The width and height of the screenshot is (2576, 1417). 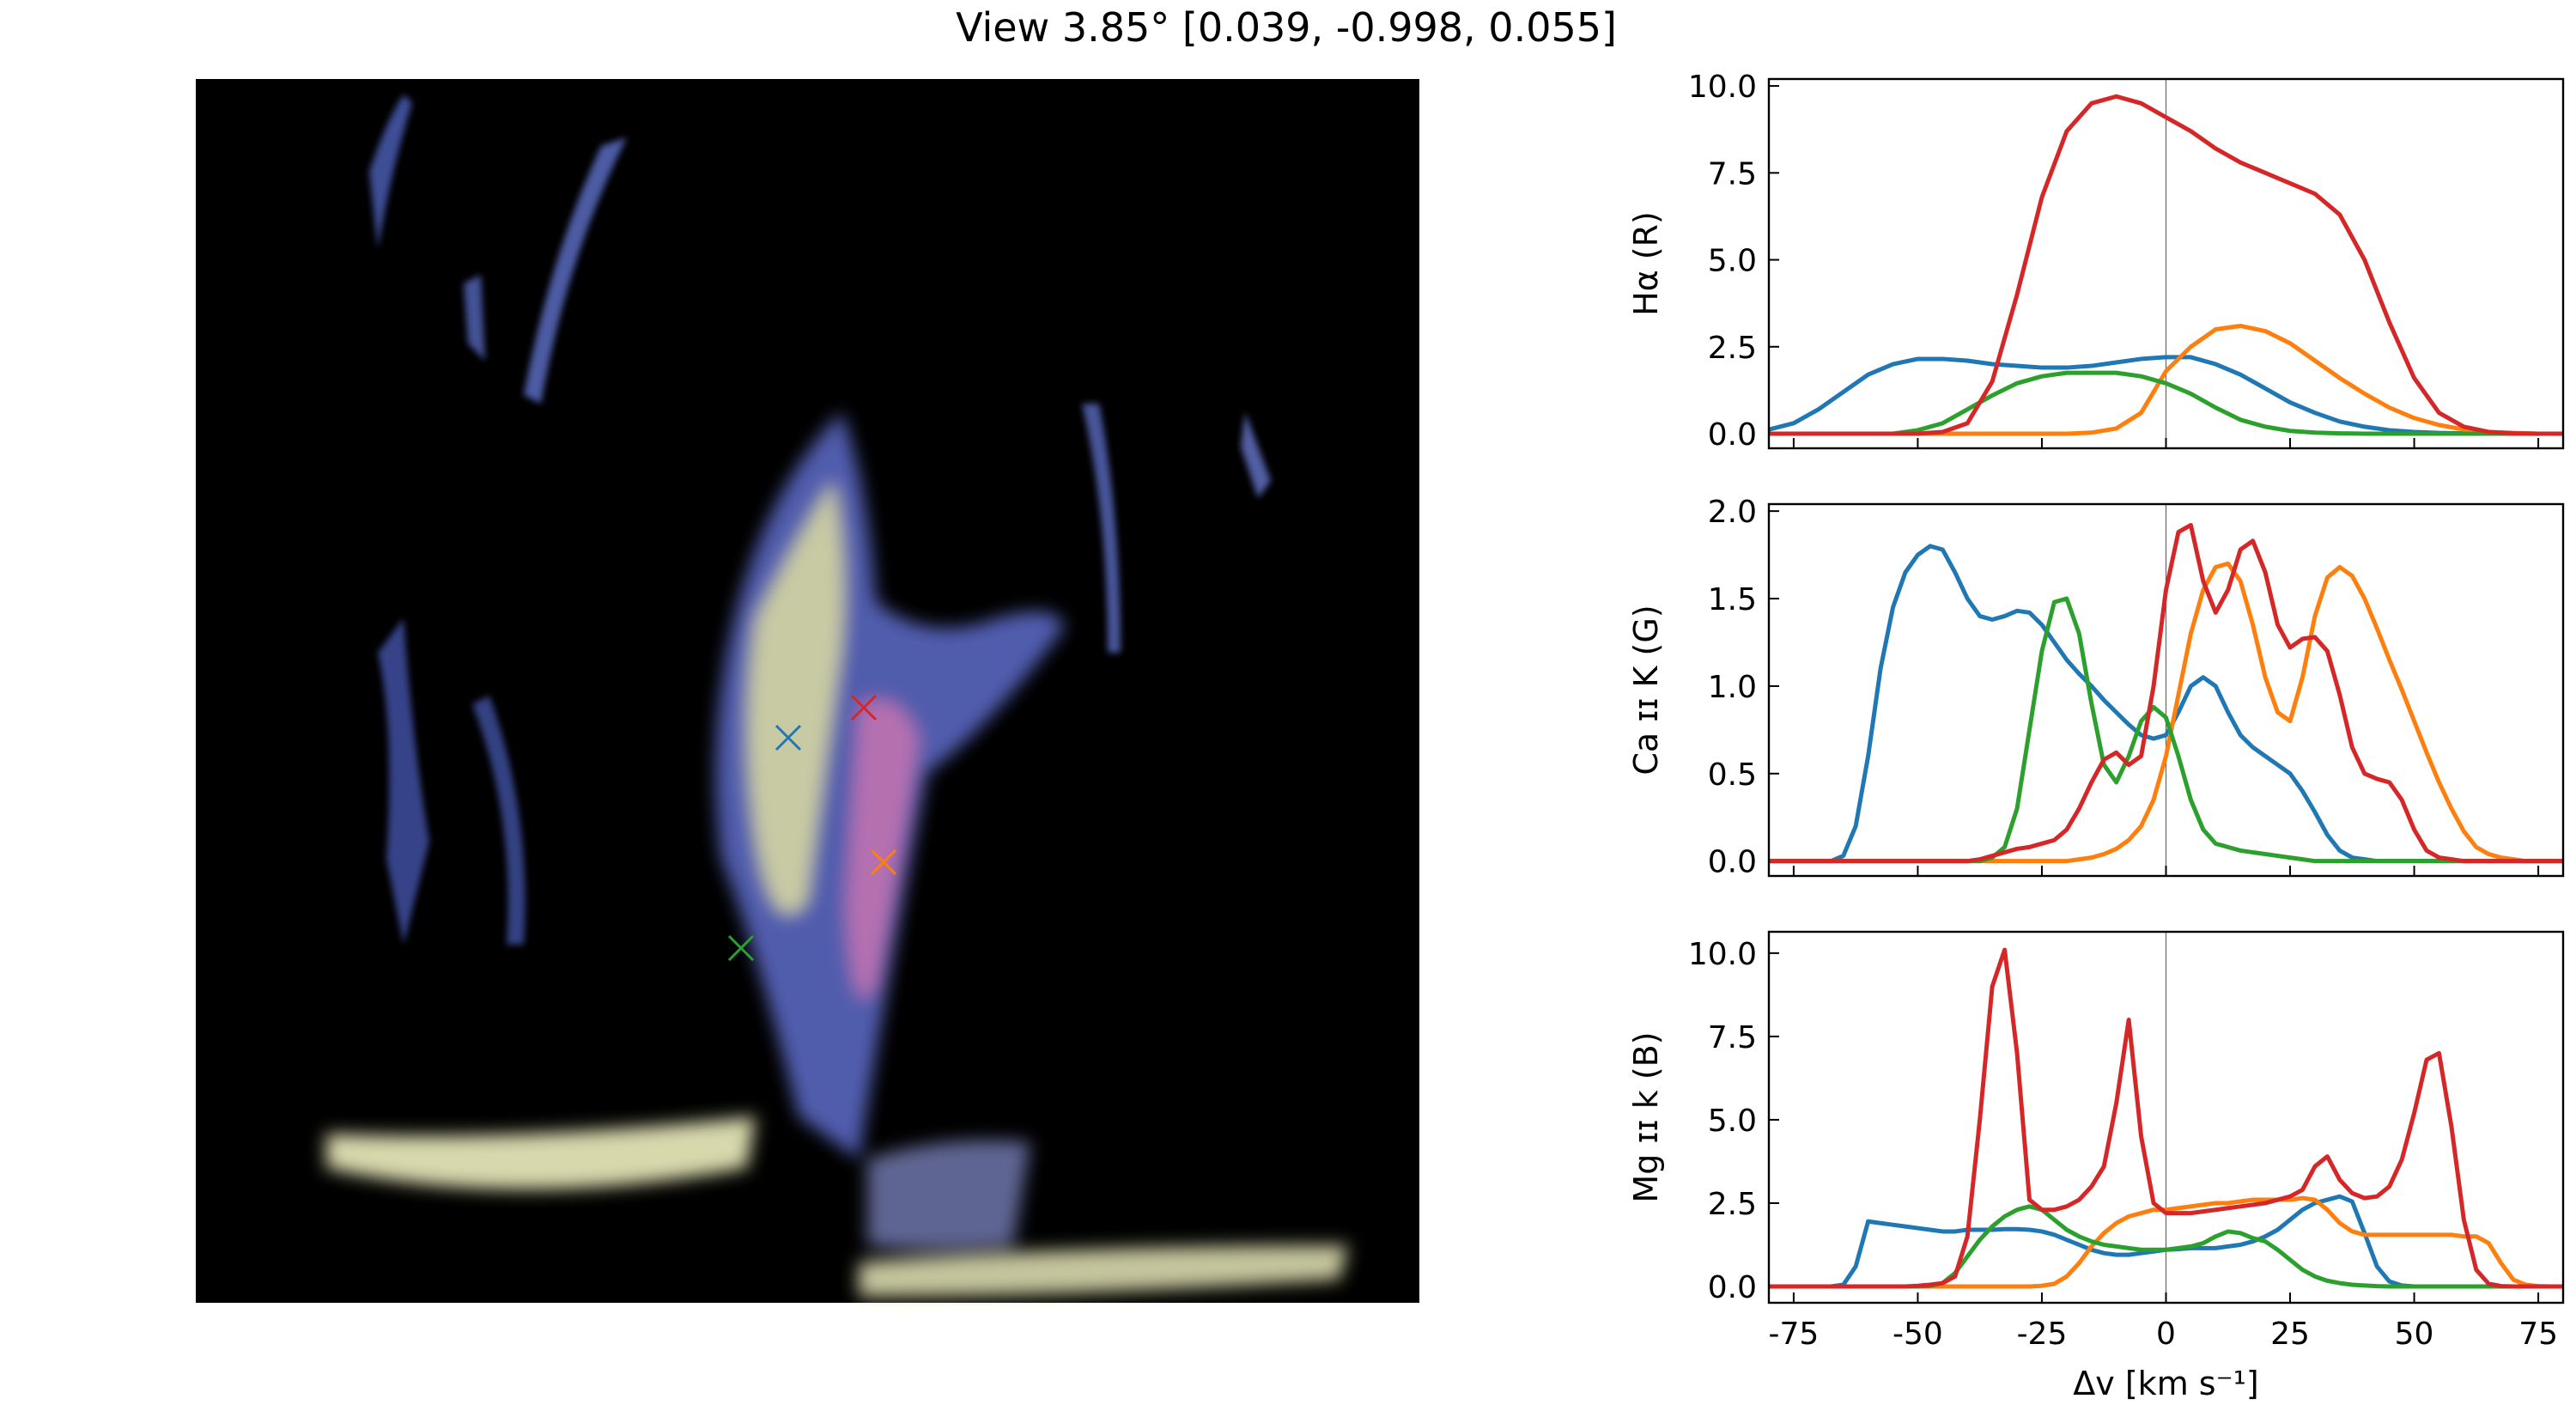 I want to click on y-tick-label: 0.5, so click(x=1733, y=775).